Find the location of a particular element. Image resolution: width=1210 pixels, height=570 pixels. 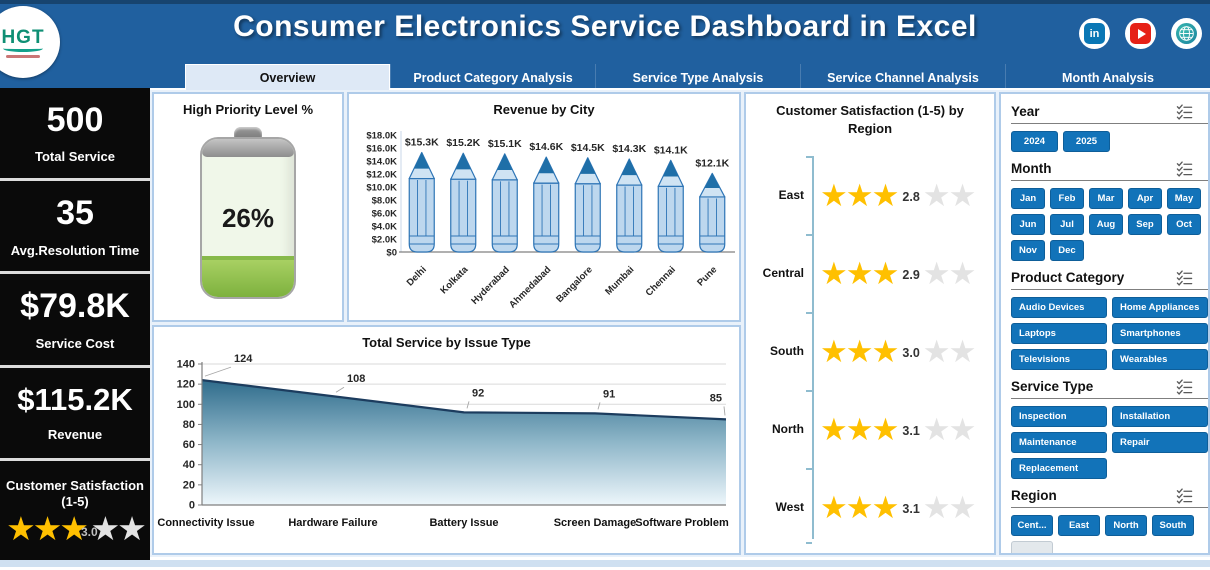

slicer-header-service-type: Service Type is located at coordinates (1109, 387).